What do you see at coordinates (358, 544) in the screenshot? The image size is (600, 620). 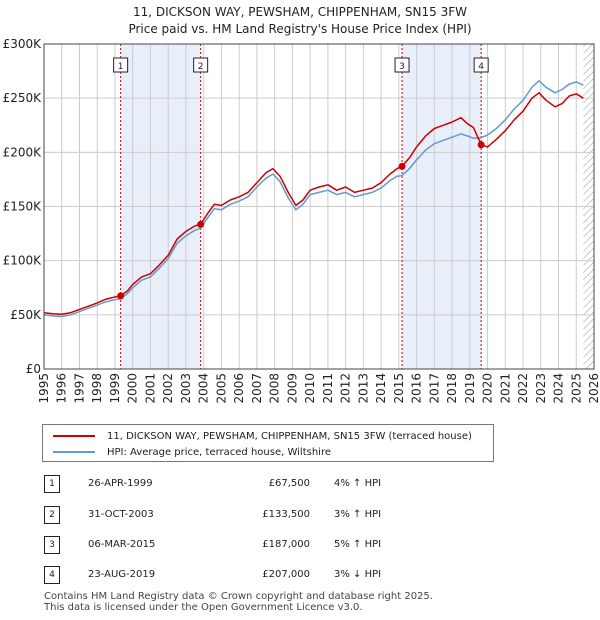 I see `sale-hpi-diff: 5% ↑ HPI` at bounding box center [358, 544].